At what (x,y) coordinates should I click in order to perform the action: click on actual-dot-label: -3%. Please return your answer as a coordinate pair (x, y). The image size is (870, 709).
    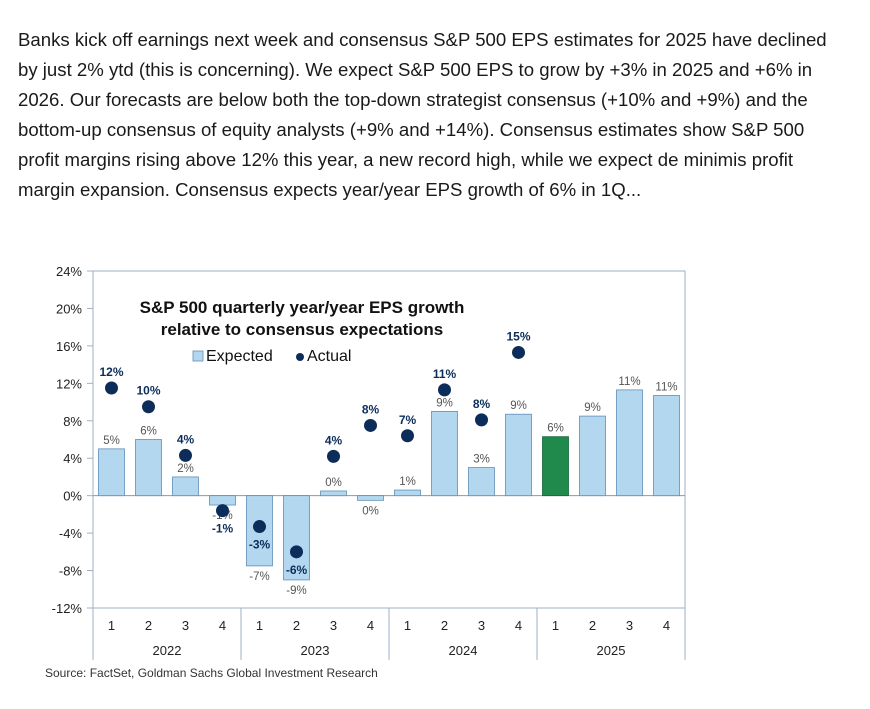
    Looking at the image, I should click on (260, 545).